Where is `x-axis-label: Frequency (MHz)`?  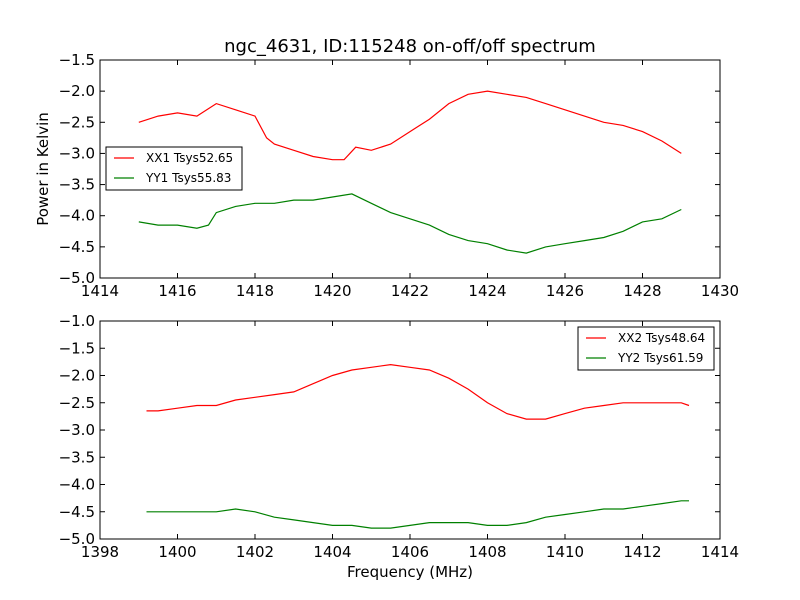 x-axis-label: Frequency (MHz) is located at coordinates (410, 572).